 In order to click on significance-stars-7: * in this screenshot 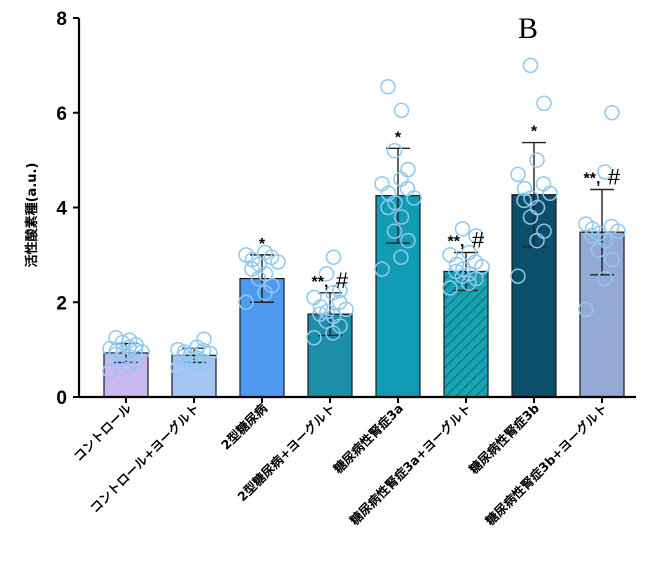, I will do `click(534, 132)`.